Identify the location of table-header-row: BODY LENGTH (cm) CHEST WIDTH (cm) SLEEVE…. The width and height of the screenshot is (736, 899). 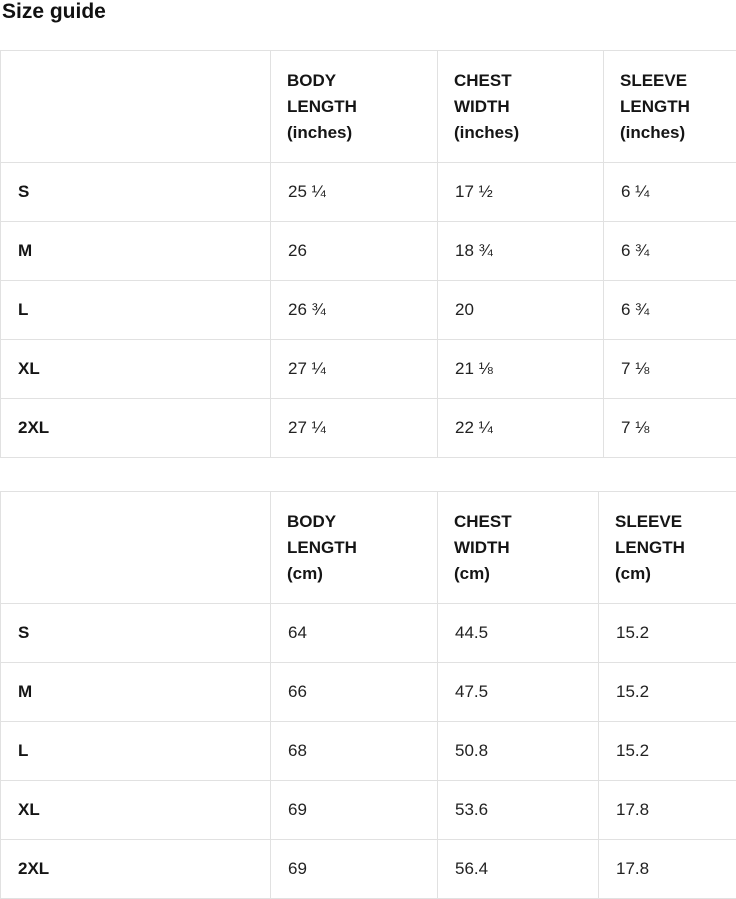
(368, 548).